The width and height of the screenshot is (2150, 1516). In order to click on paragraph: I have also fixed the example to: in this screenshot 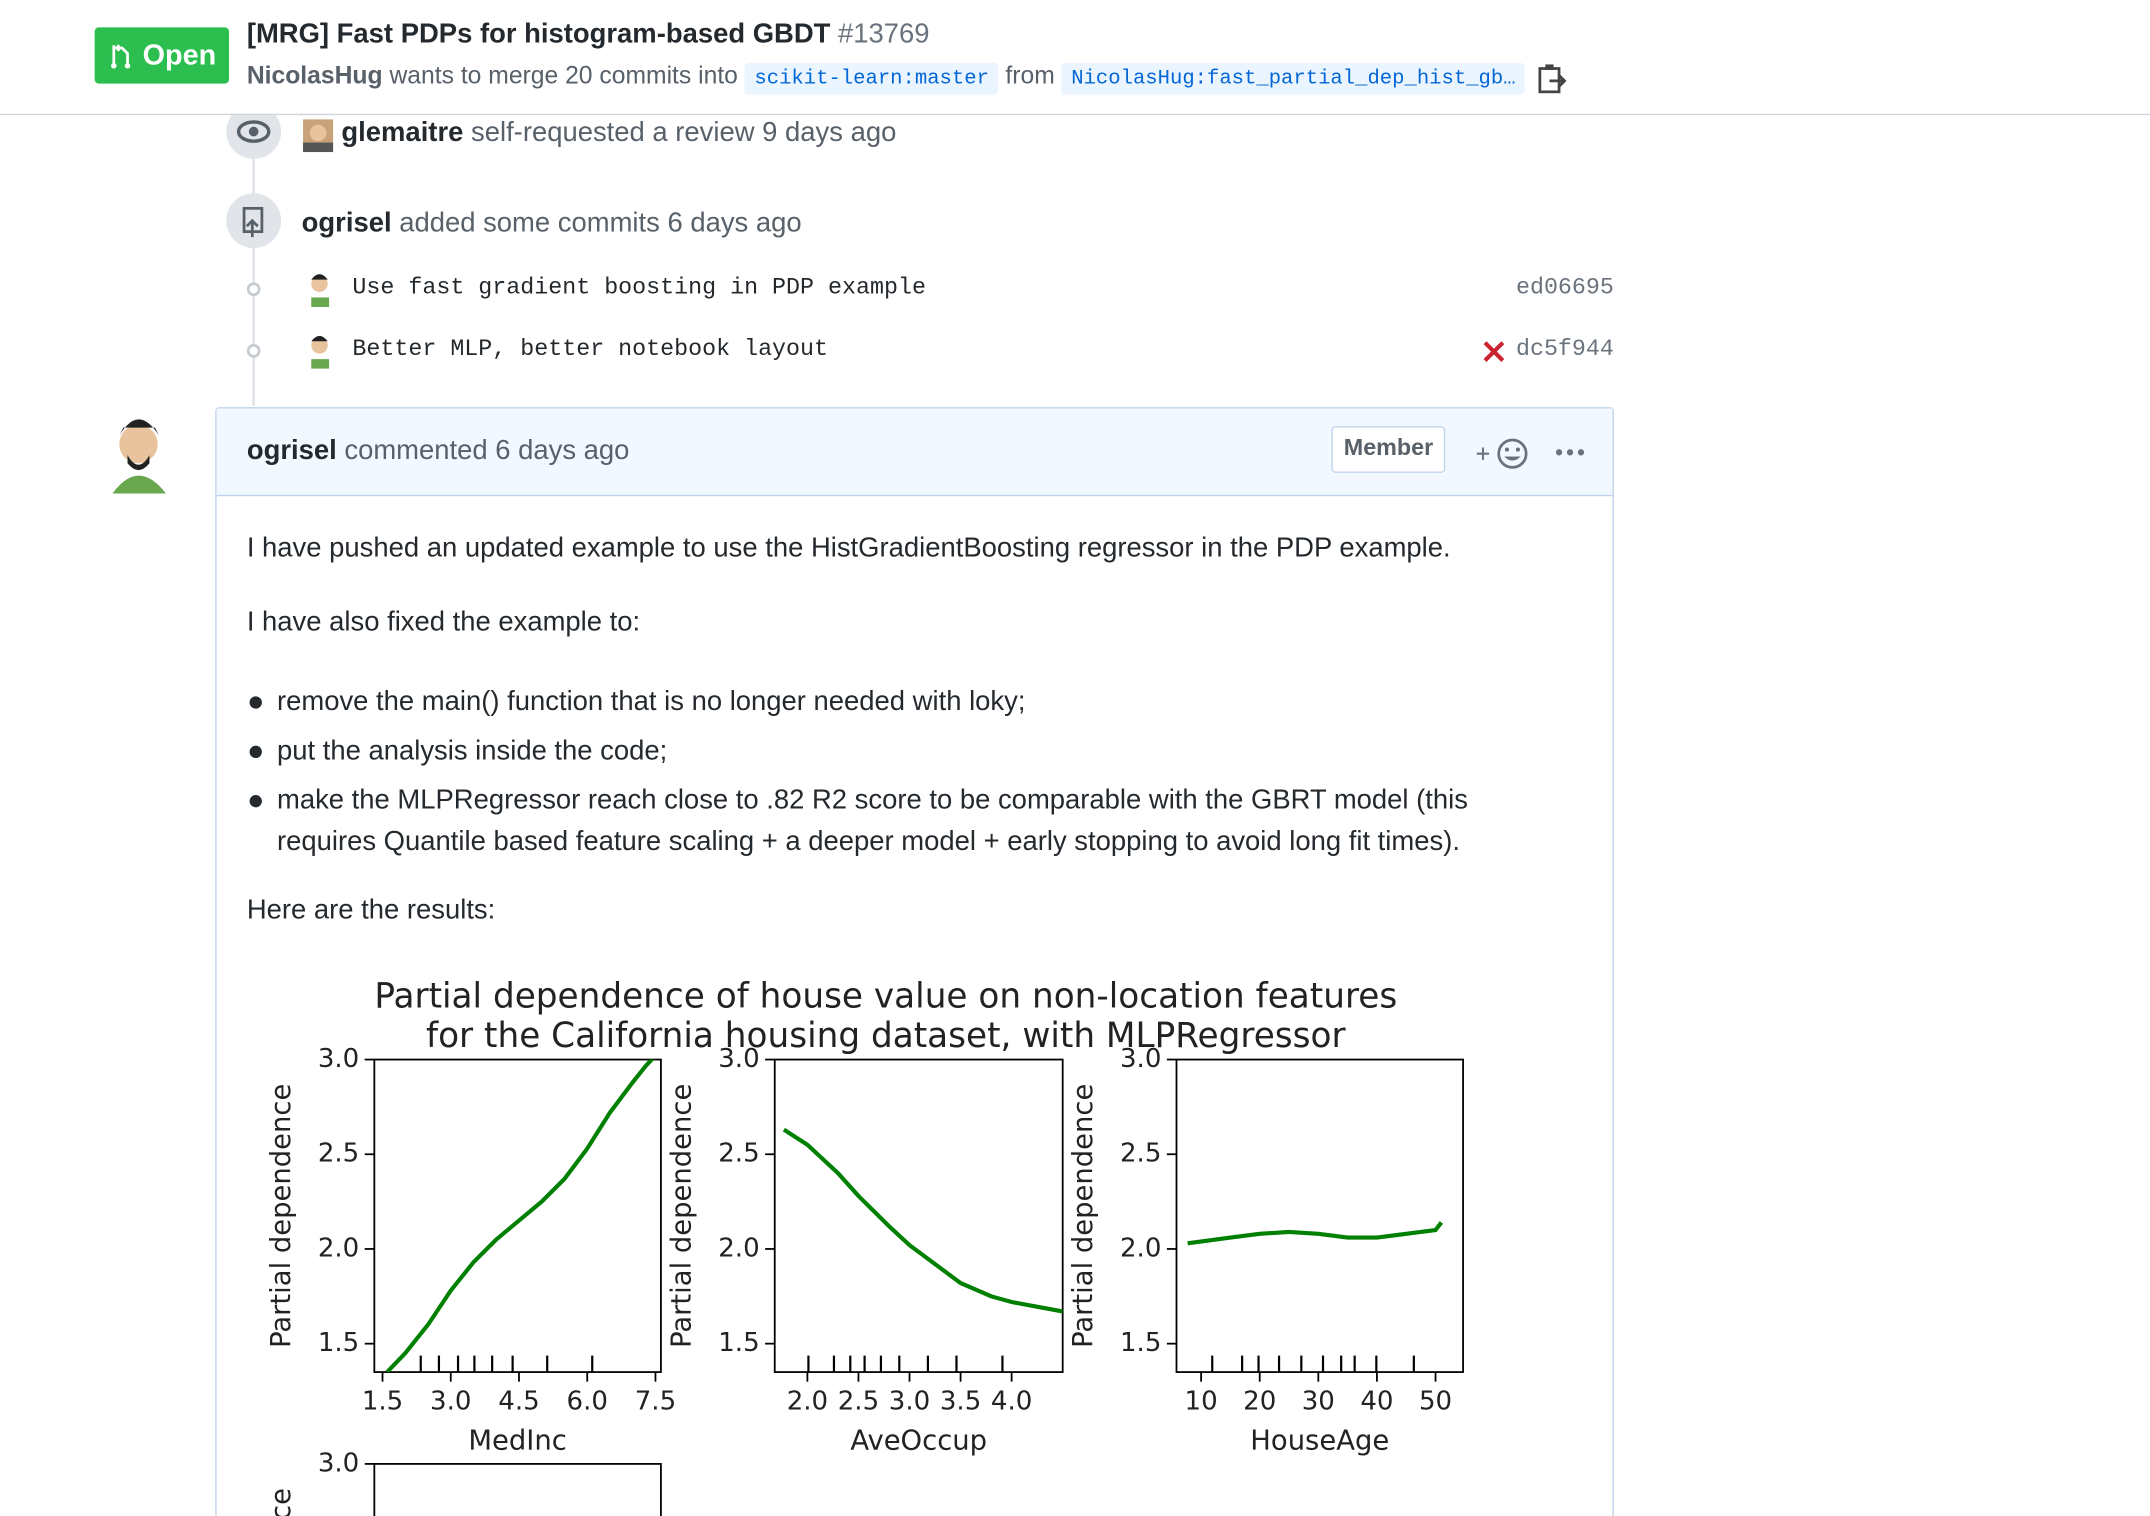, I will do `click(443, 622)`.